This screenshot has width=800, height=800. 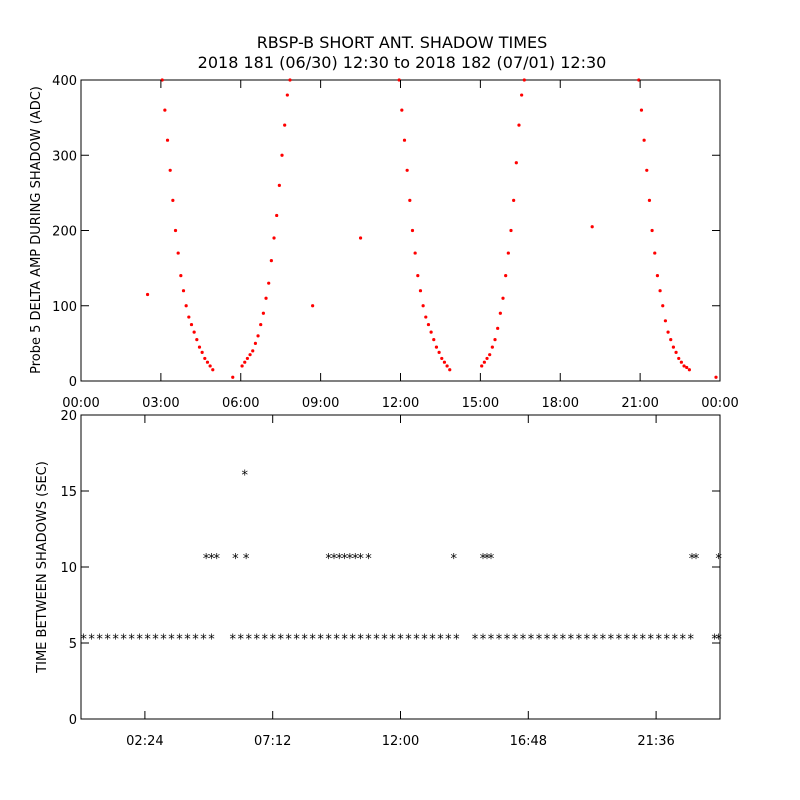 I want to click on bottom-x-tick-label: 12:00, so click(x=400, y=741).